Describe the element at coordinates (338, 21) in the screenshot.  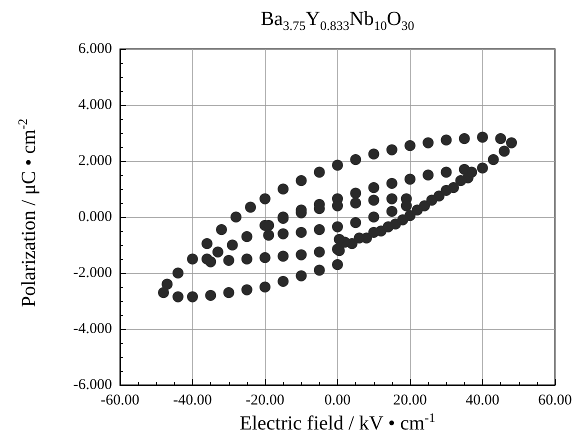
I see `chart-title: Ba$_{3.75}$Y$_{0.833}$Nb$_{10}$O$_{30}$` at that location.